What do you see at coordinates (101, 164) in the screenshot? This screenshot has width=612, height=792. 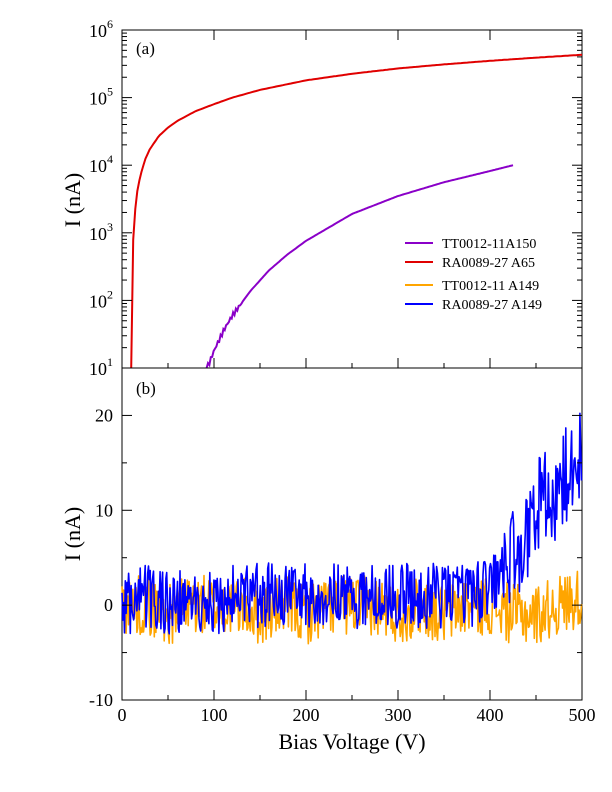 I see `panel-a-ytick-label: 10⁴` at bounding box center [101, 164].